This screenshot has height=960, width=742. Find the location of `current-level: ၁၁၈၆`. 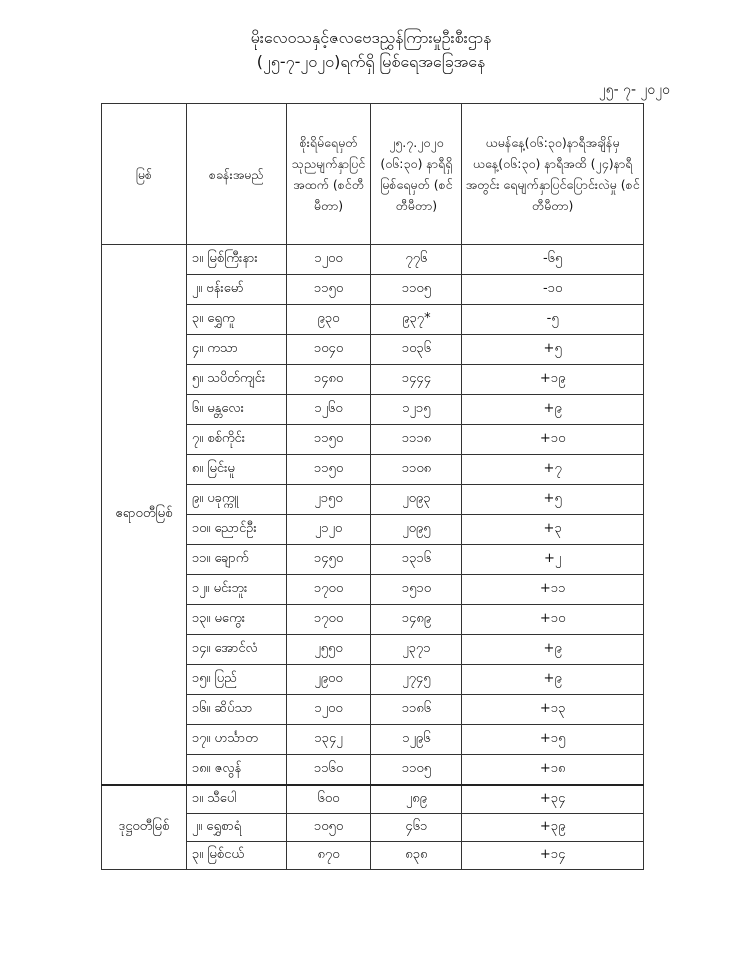

current-level: ၁၁၈၆ is located at coordinates (416, 709).